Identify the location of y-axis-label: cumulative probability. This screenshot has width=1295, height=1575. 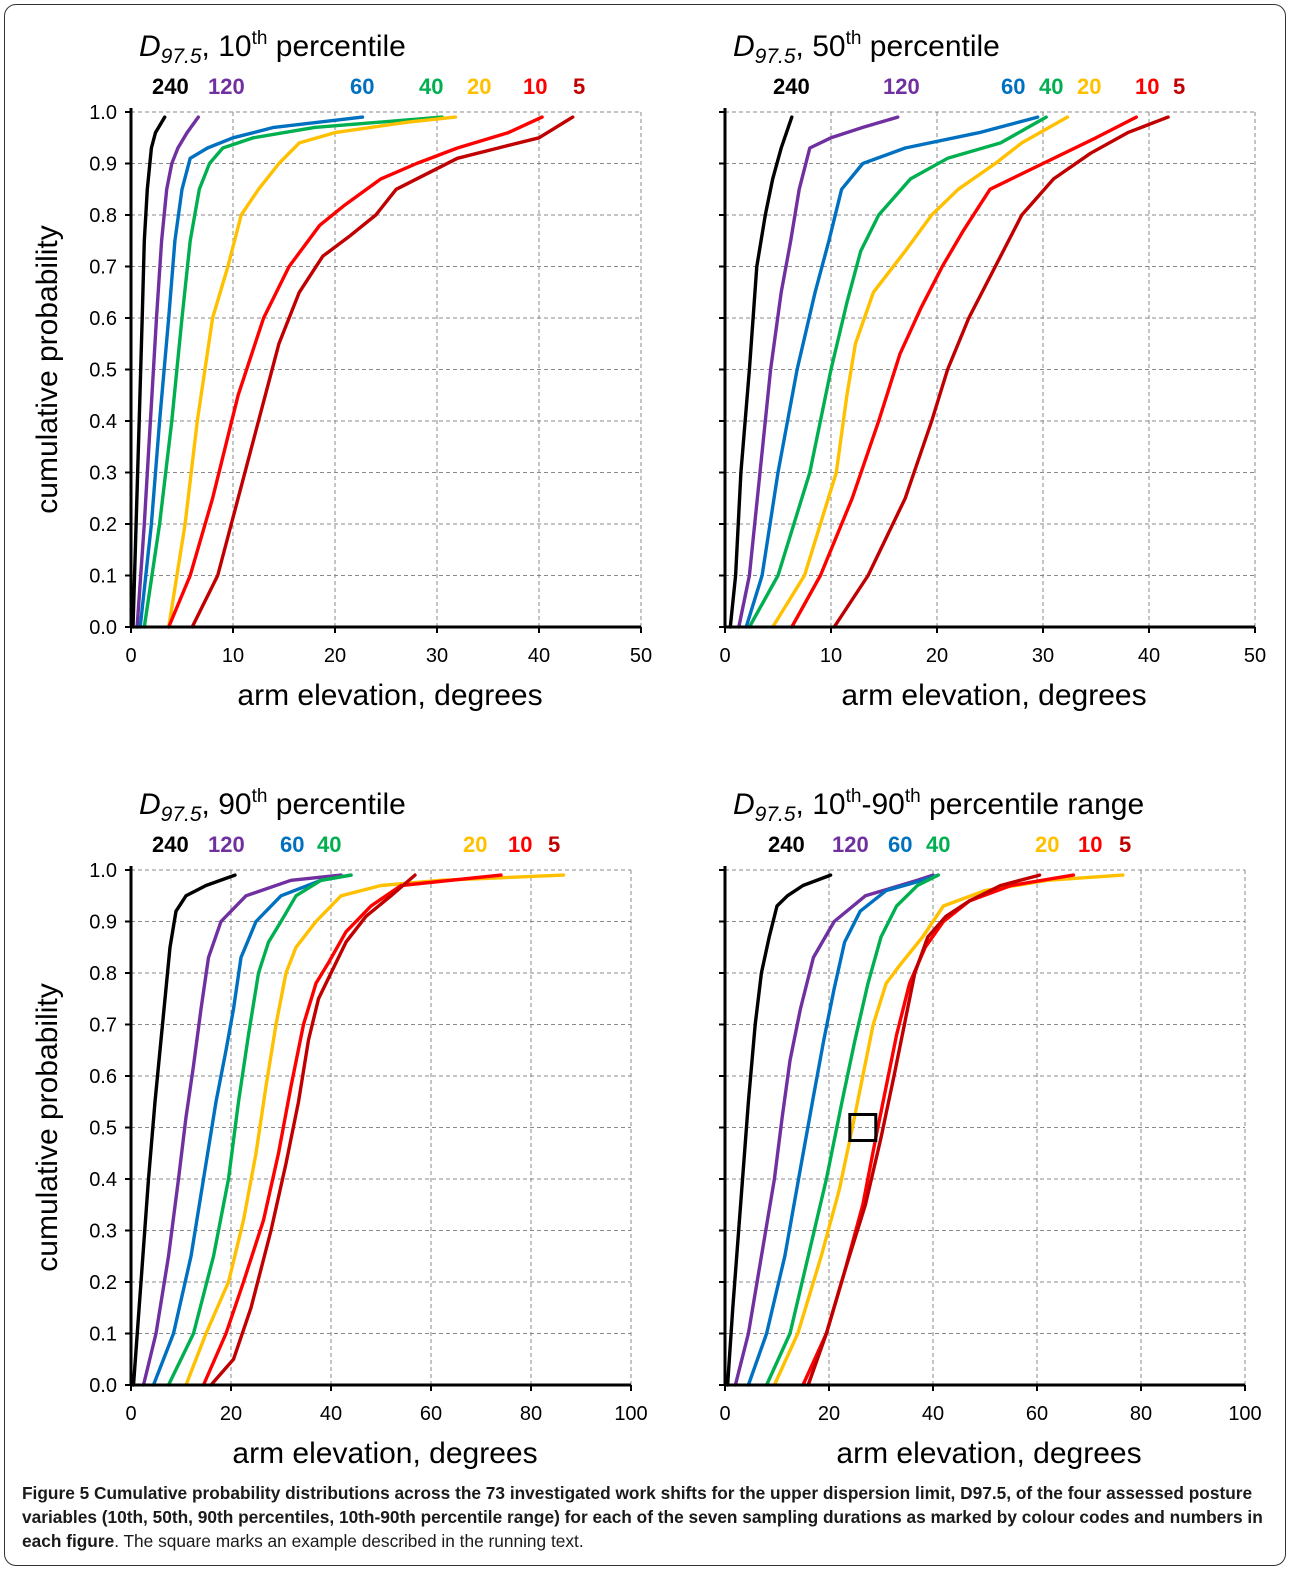
(47, 1127).